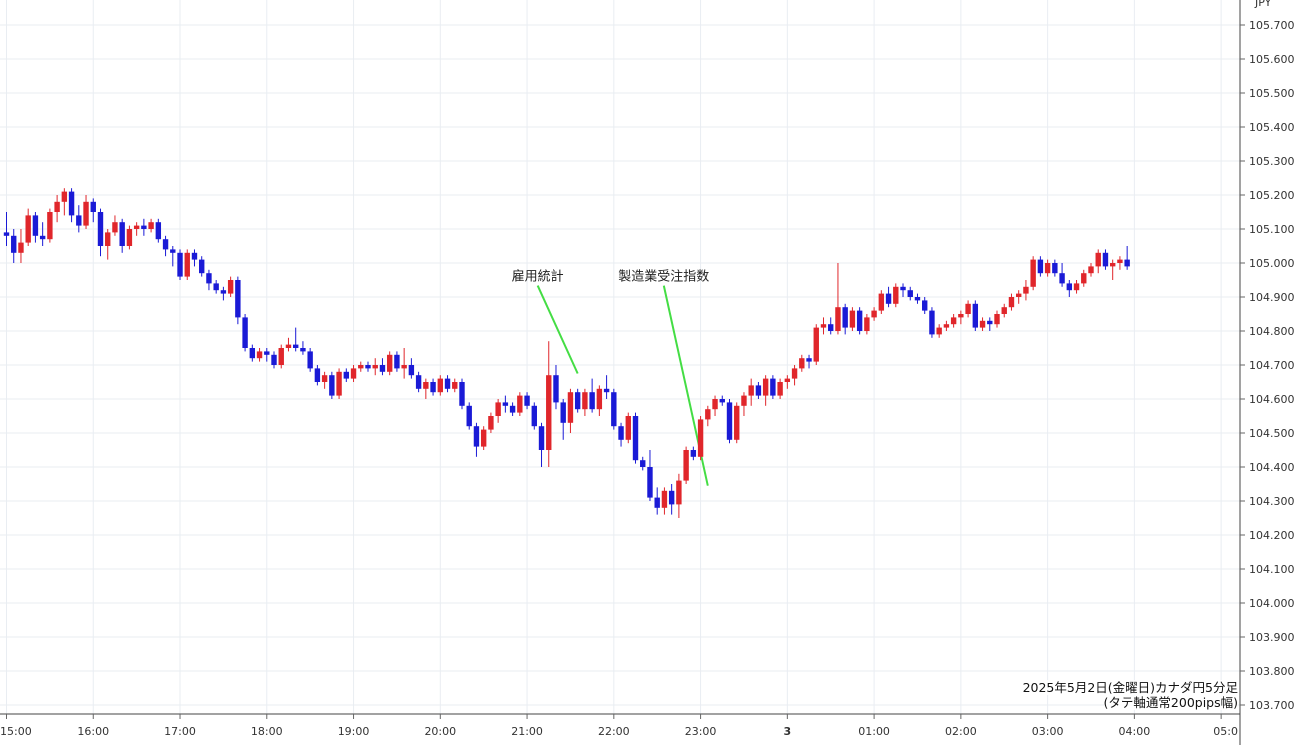 The image size is (1300, 745). I want to click on y-tick-label: 104.500, so click(1272, 433).